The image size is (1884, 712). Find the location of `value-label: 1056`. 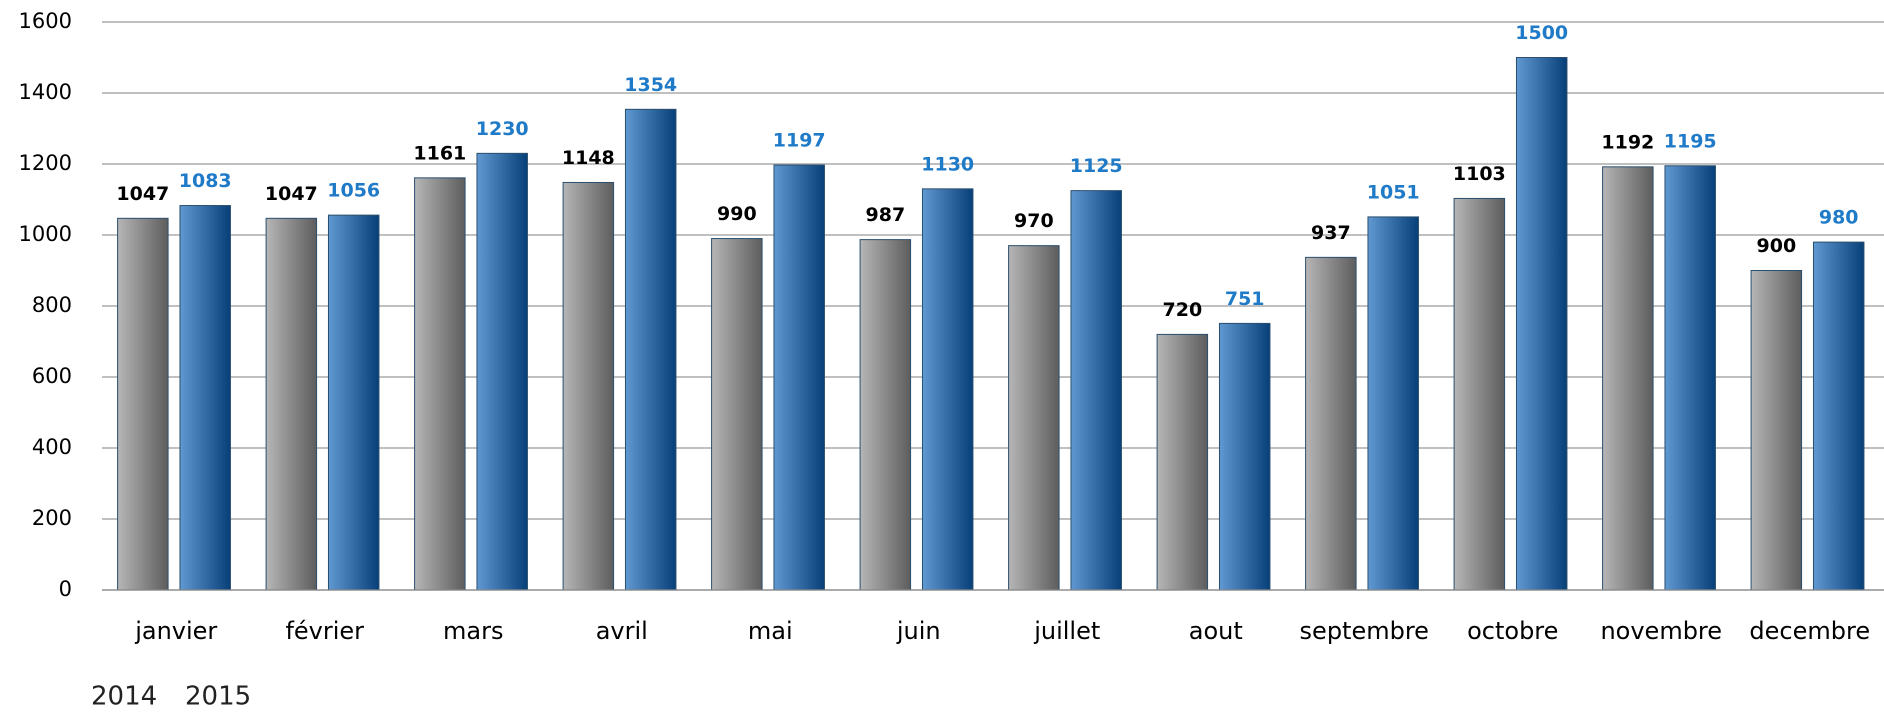

value-label: 1056 is located at coordinates (353, 191).